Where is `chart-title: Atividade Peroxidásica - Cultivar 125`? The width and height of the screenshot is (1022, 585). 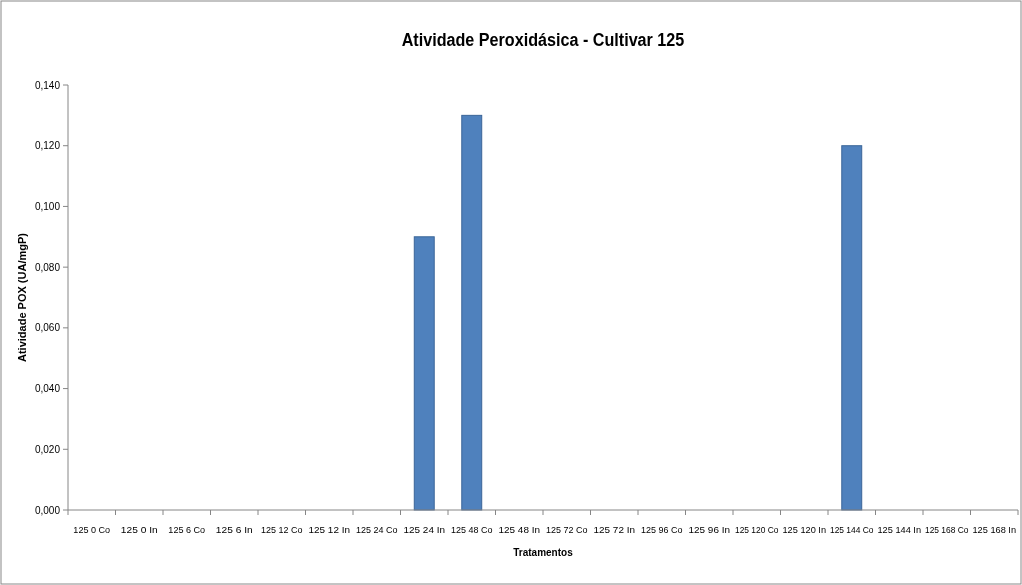
chart-title: Atividade Peroxidásica - Cultivar 125 is located at coordinates (543, 39).